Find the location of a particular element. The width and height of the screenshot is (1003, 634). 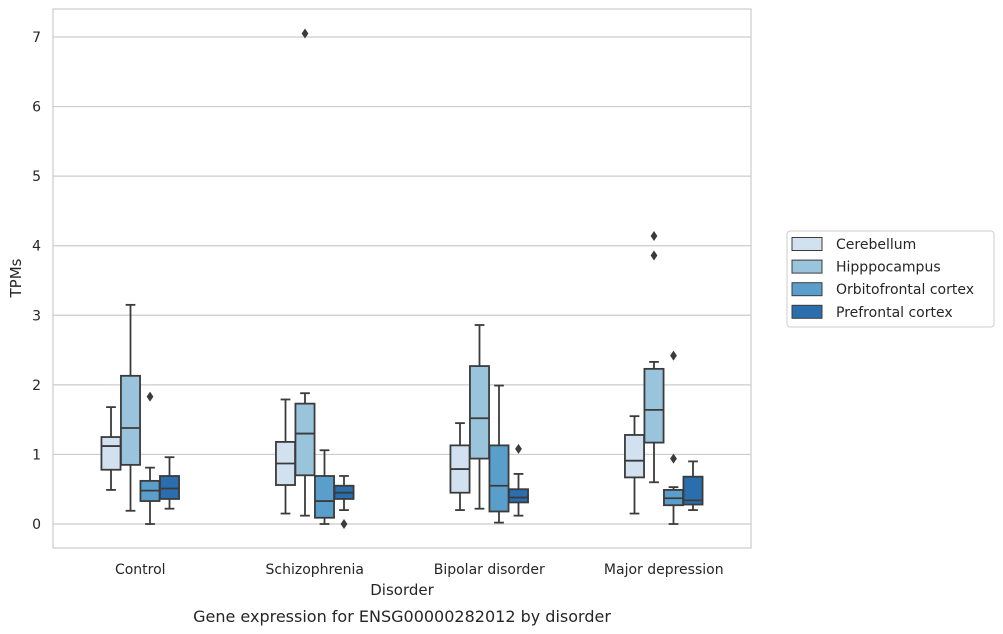

legend-label: Prefrontal cortex is located at coordinates (894, 313).